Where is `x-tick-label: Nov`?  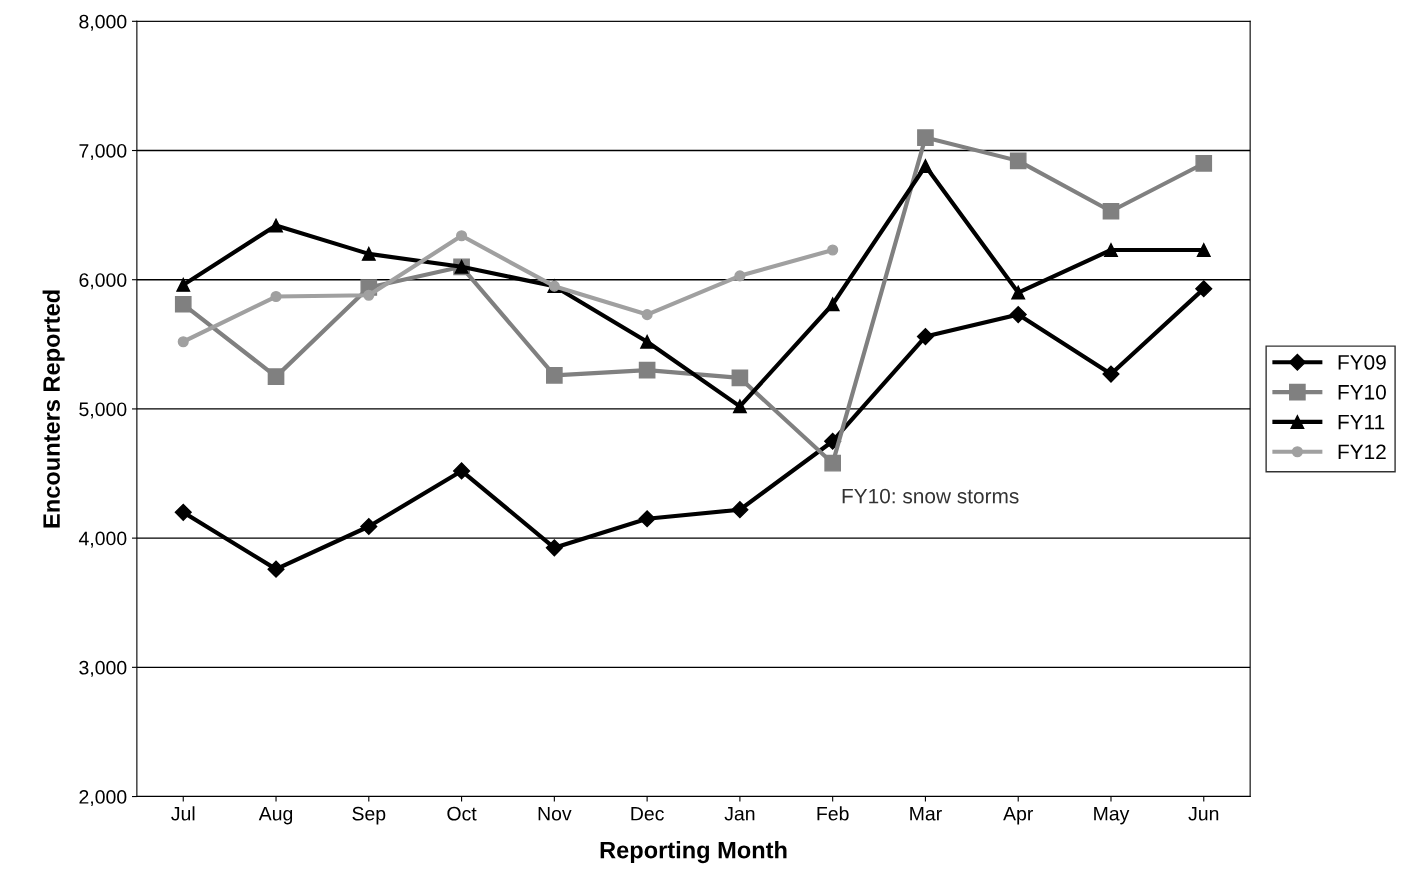 x-tick-label: Nov is located at coordinates (555, 813).